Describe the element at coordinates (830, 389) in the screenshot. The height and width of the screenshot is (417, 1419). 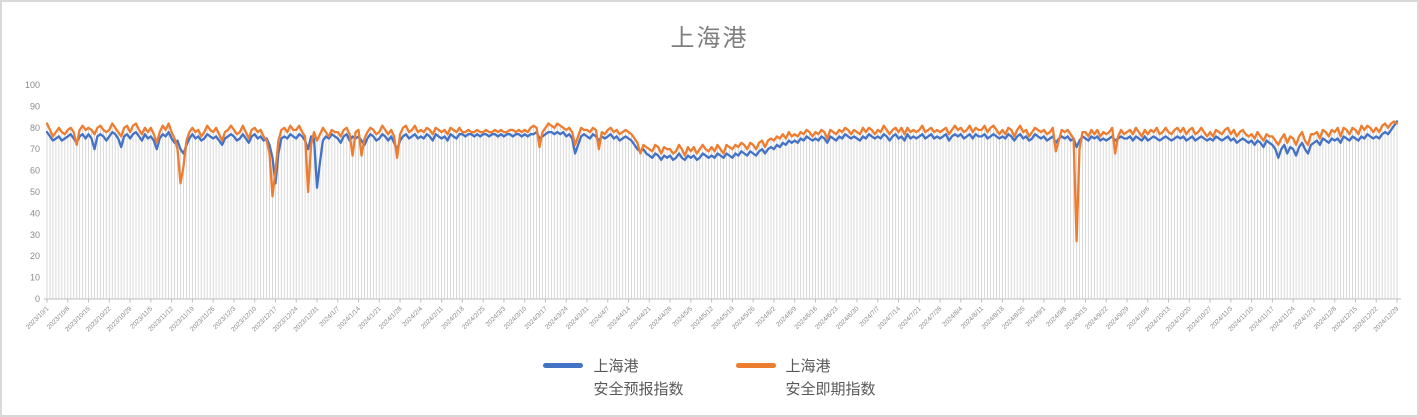
I see `legend-spot-line2: 安全即期指数` at that location.